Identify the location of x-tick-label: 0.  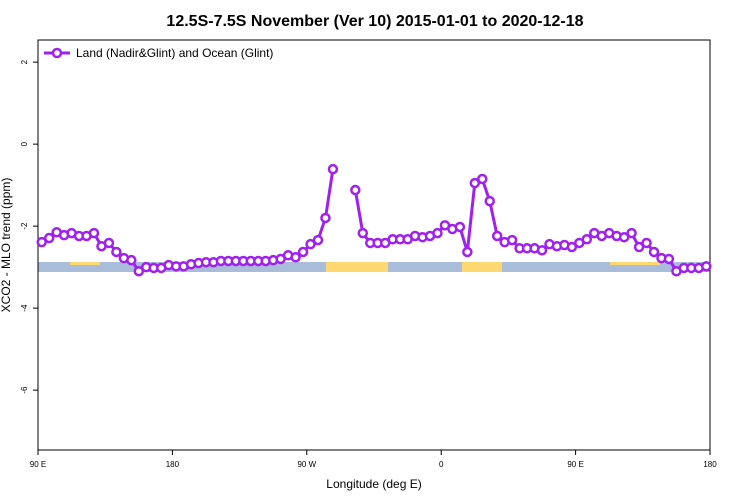
(441, 464).